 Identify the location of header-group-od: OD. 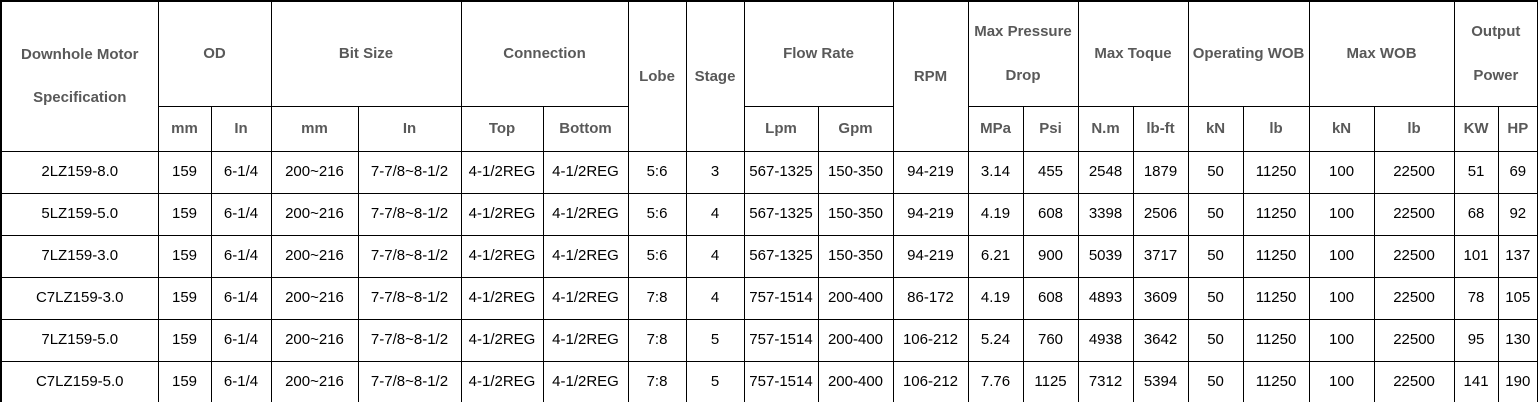
(214, 53).